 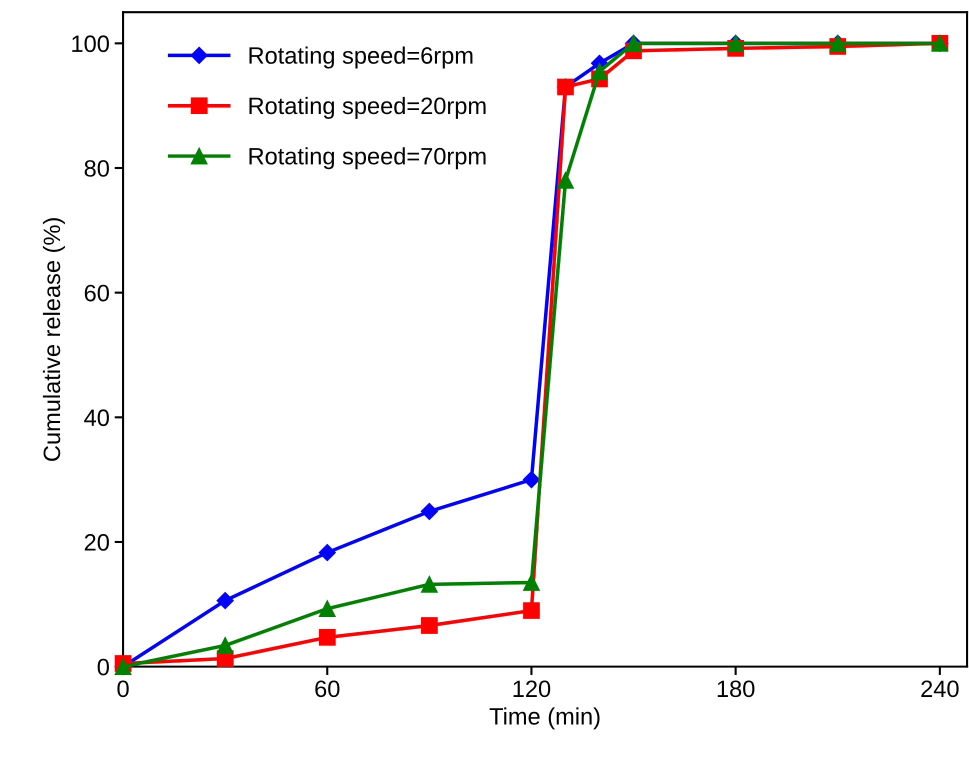 I want to click on y-tick-label: 0, so click(x=103, y=667).